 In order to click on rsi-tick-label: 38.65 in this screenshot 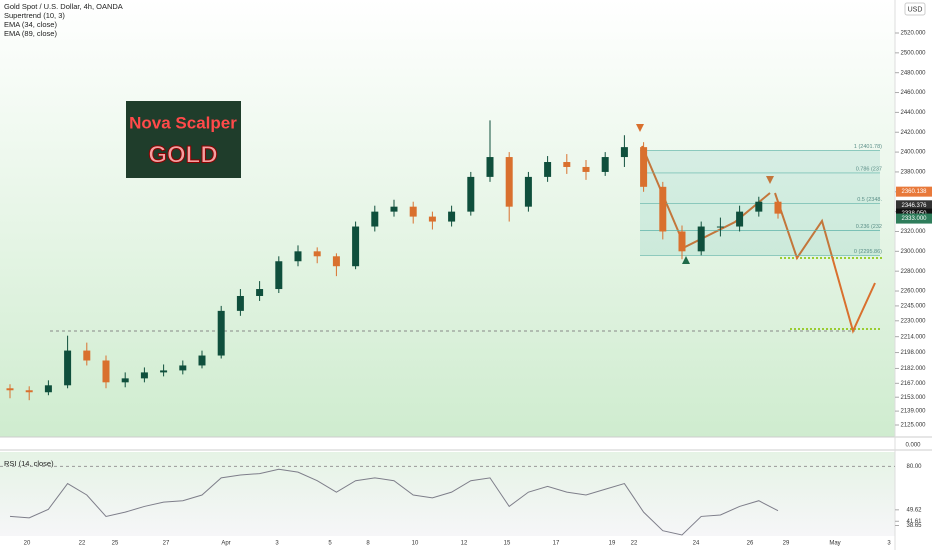, I will do `click(914, 526)`.